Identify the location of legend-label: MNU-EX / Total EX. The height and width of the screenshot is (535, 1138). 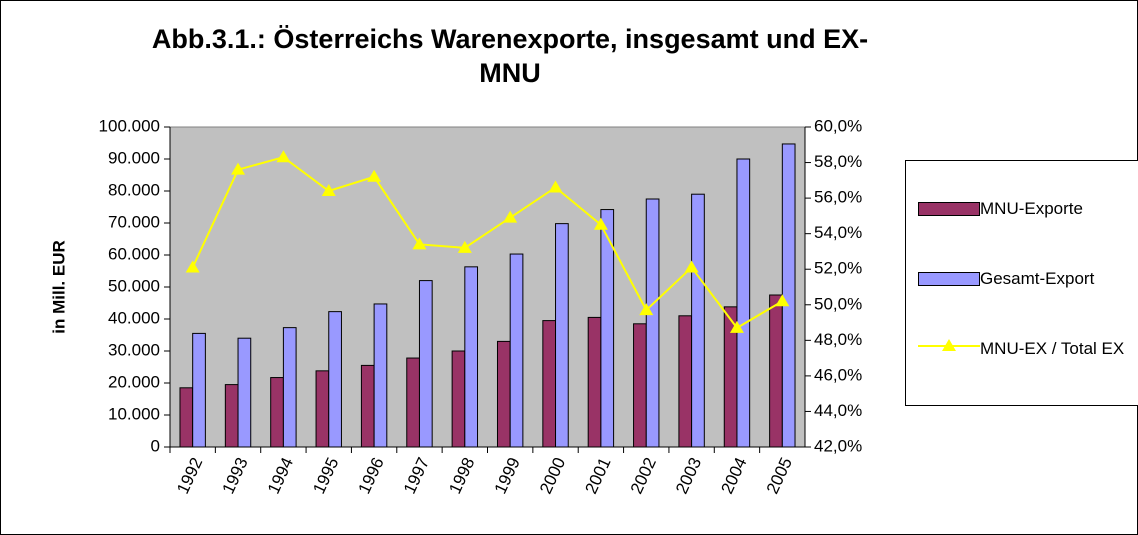
(1052, 348).